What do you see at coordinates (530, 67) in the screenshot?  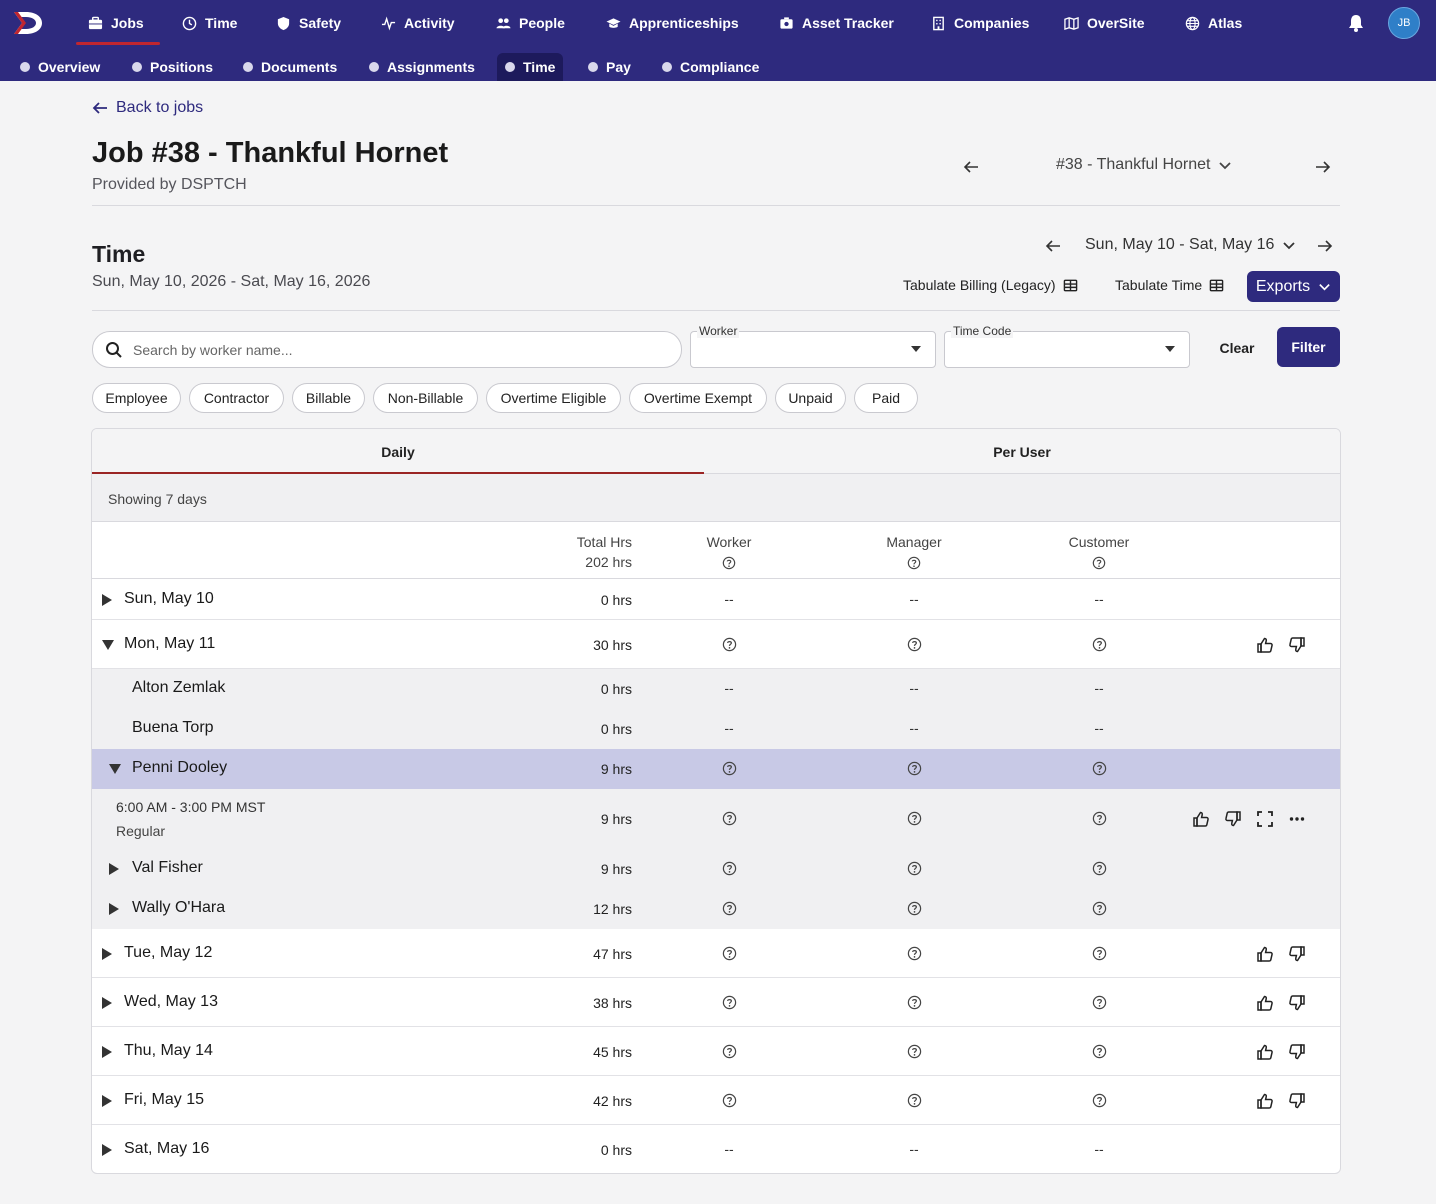 I see `subnav-time: Time` at bounding box center [530, 67].